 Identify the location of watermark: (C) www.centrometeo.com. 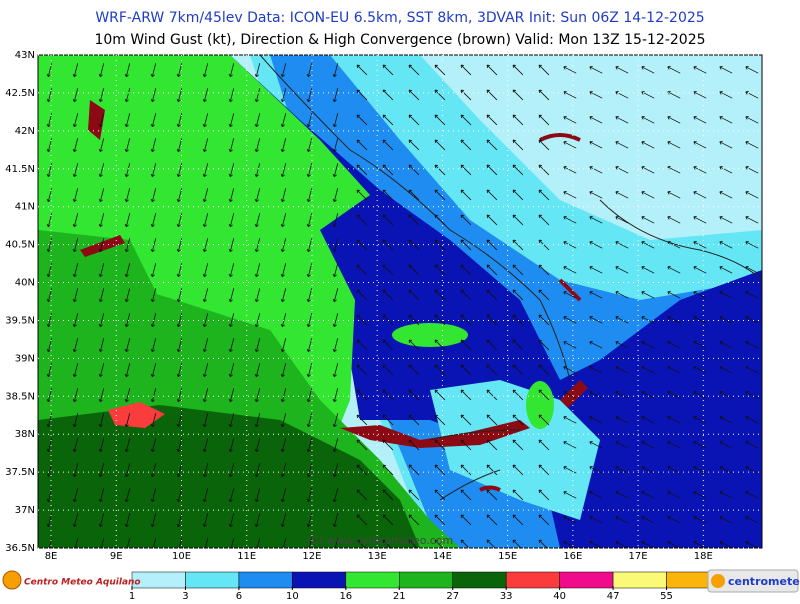
(380, 540).